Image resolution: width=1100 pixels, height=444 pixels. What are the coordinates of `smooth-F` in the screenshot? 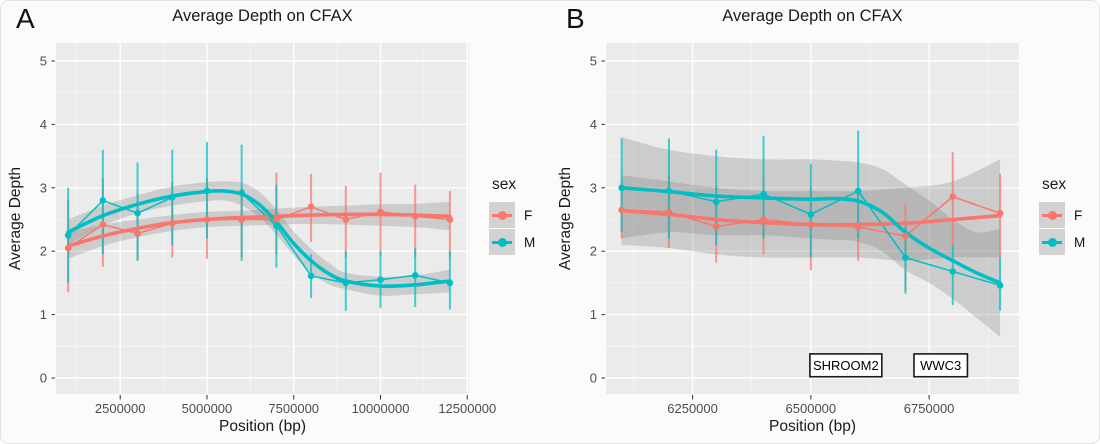 It's located at (259, 230).